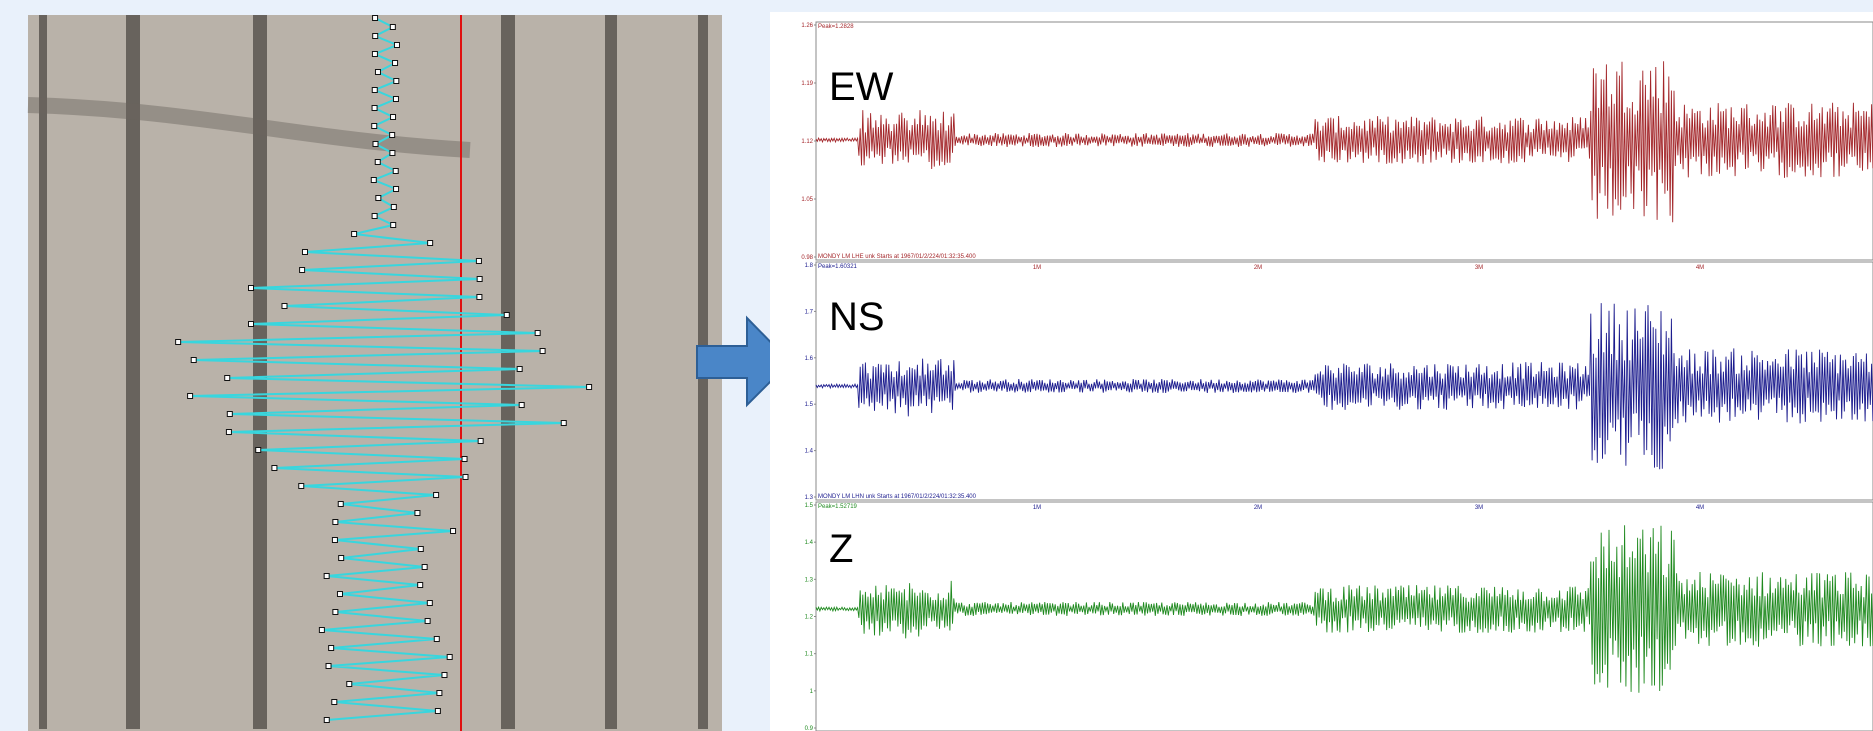 The image size is (1873, 731). I want to click on y-tick-label: 1.05, so click(807, 200).